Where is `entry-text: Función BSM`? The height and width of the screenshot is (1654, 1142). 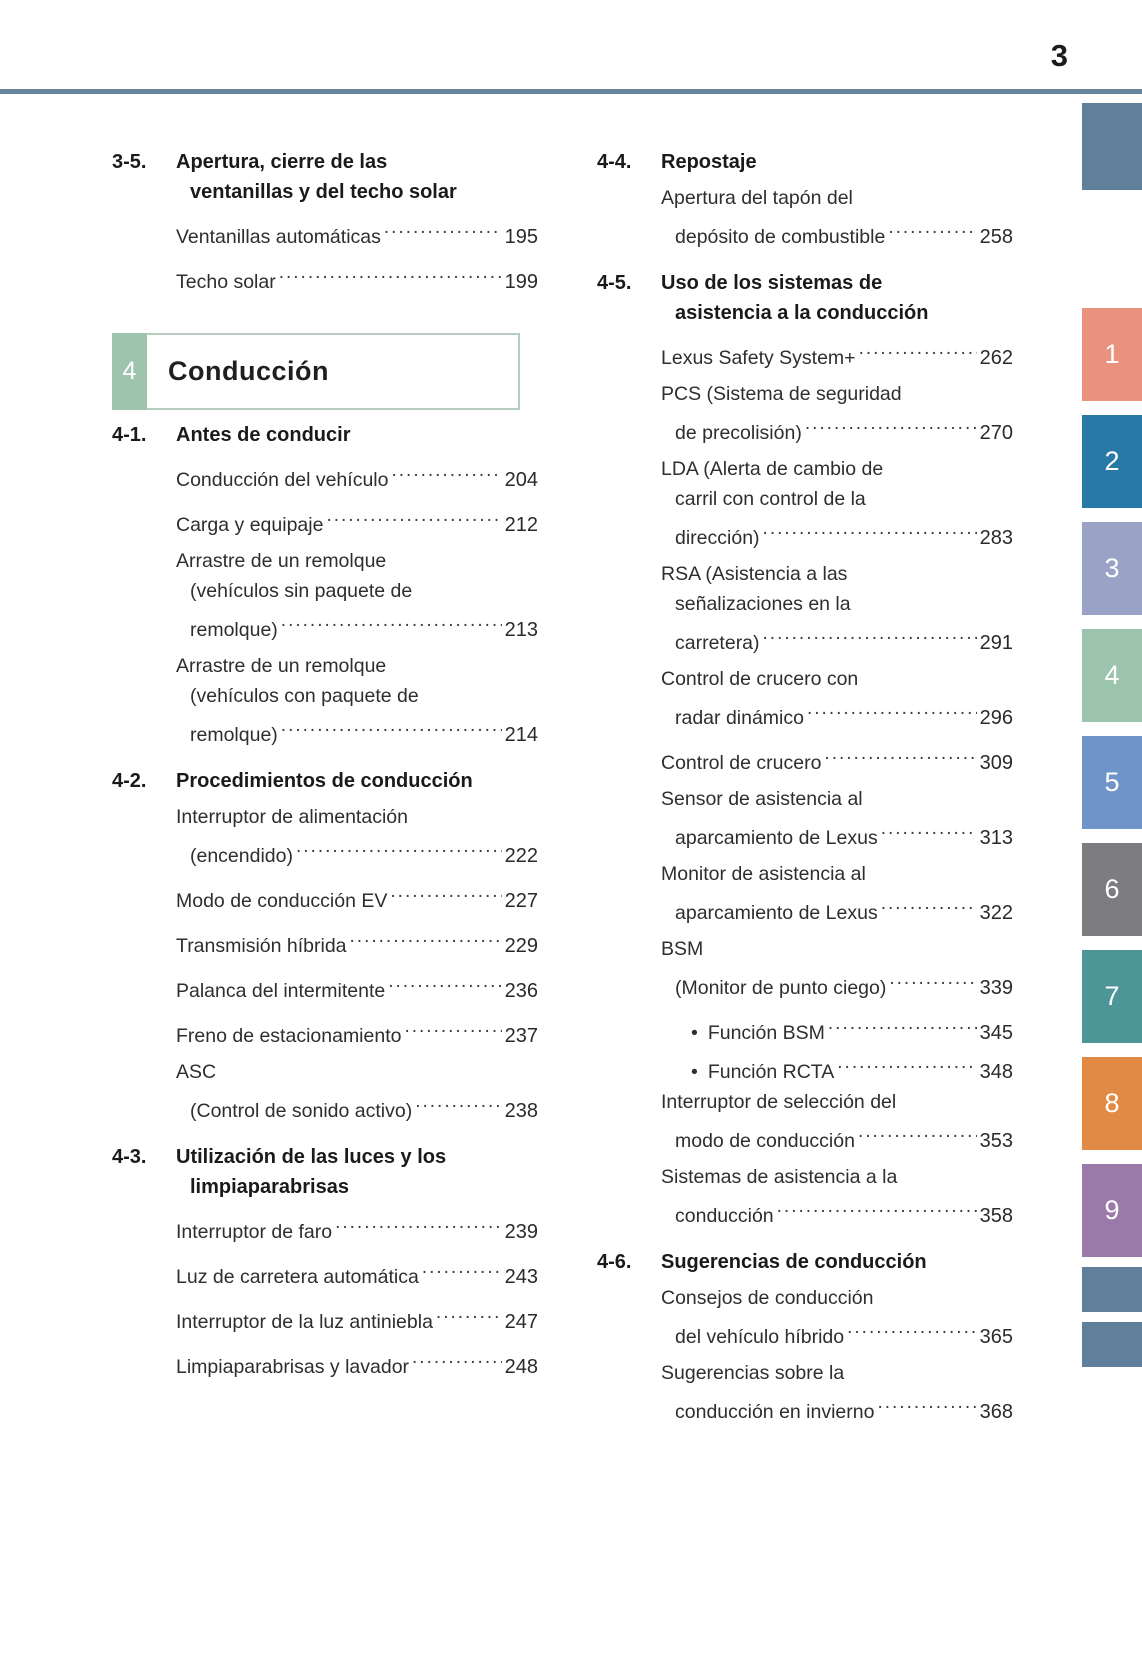 entry-text: Función BSM is located at coordinates (766, 1033).